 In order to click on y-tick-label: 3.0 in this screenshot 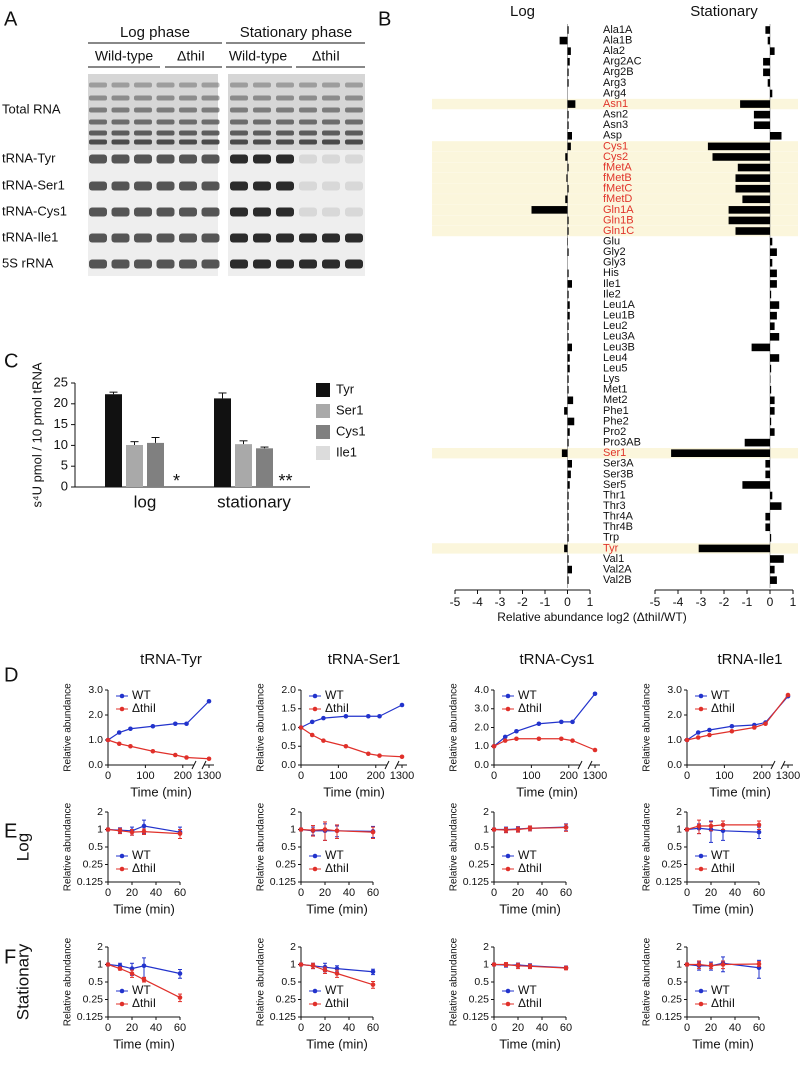, I will do `click(481, 709)`.